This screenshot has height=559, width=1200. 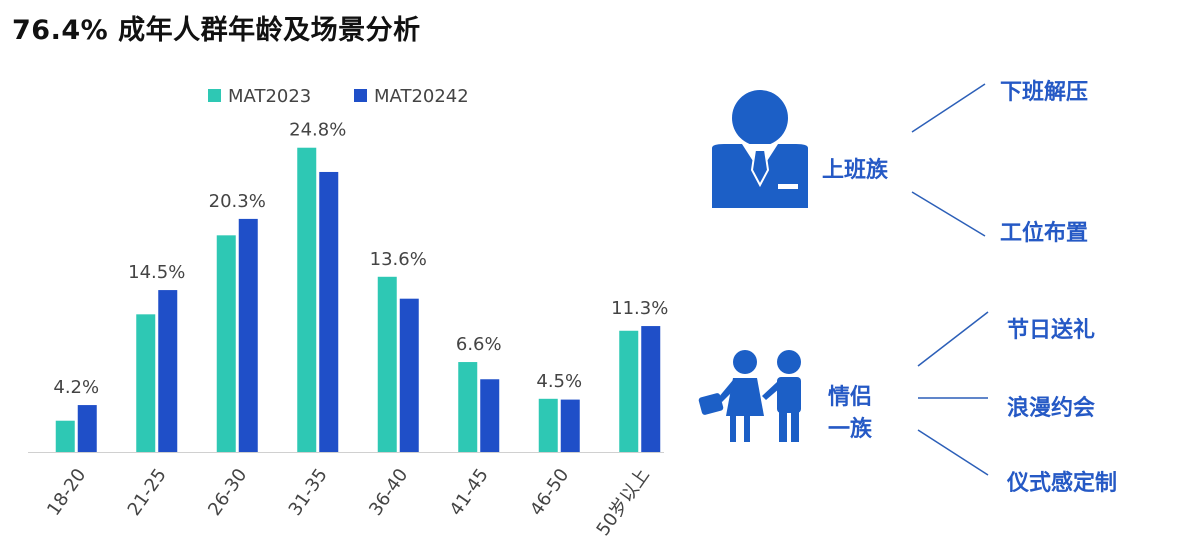 What do you see at coordinates (1044, 92) in the screenshot?
I see `scene-after-work-relief: 下班解压` at bounding box center [1044, 92].